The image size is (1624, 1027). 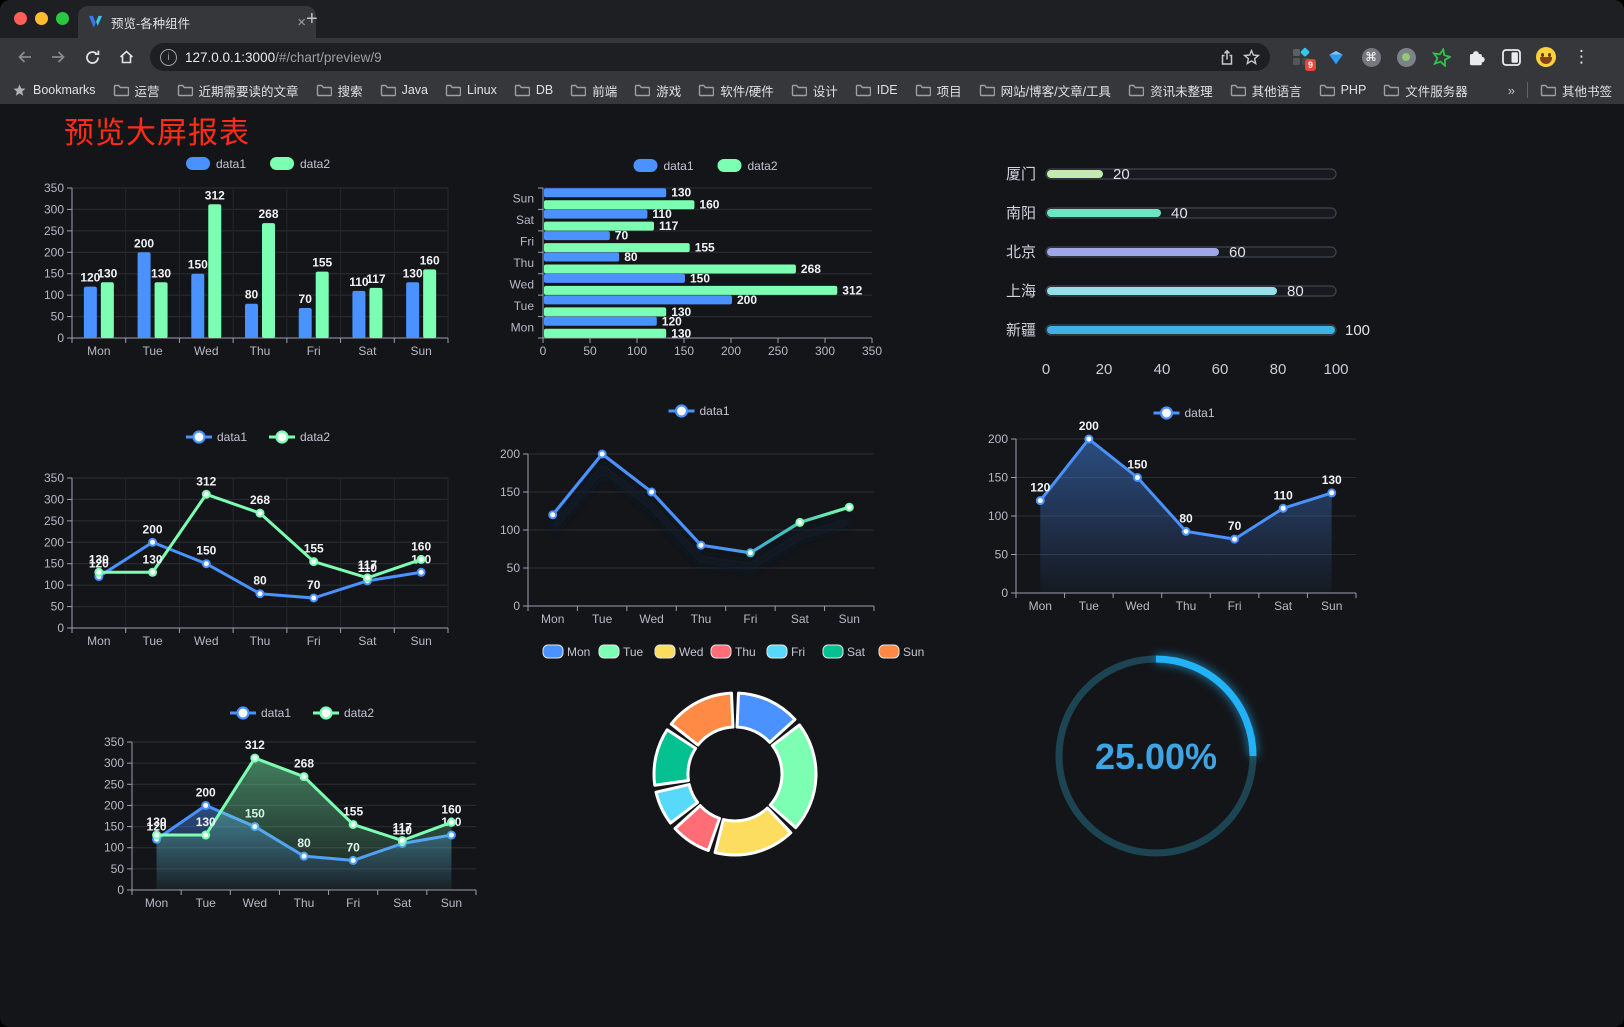 What do you see at coordinates (1336, 57) in the screenshot?
I see `gem-extension-icon` at bounding box center [1336, 57].